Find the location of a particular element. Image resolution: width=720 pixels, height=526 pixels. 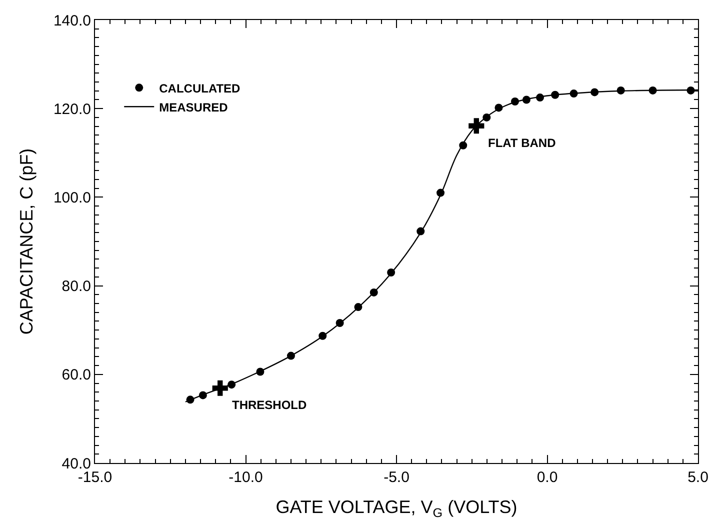

y-tick-label: 120.0 is located at coordinates (72, 109).